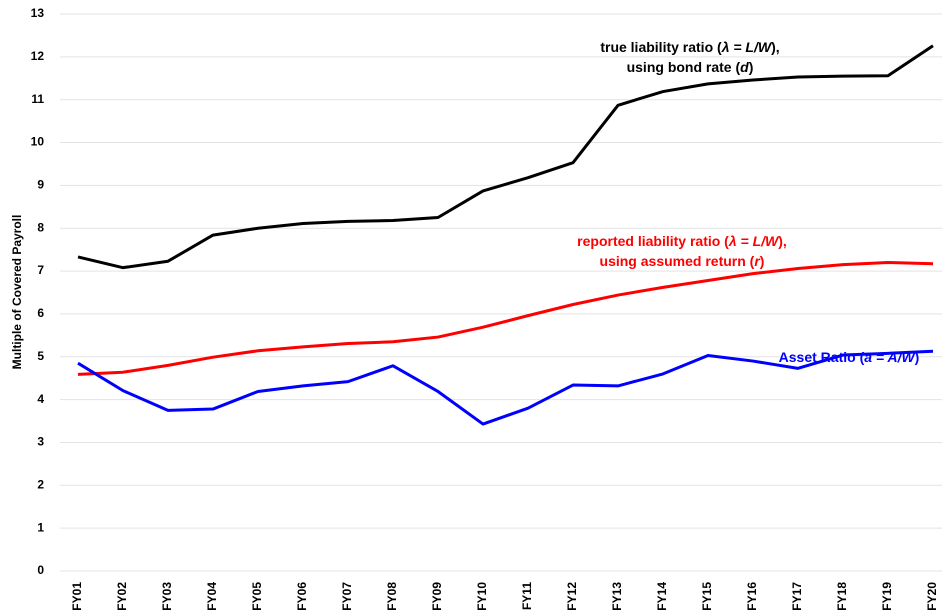  I want to click on y-tick-label: 12, so click(38, 56).